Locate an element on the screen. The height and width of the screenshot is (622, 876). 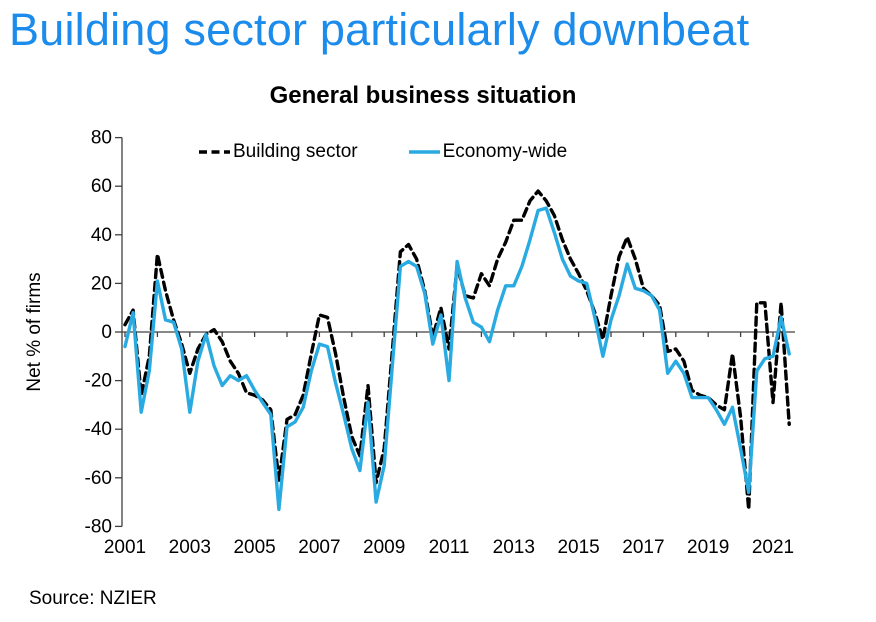
legend-item-economy-wide: Economy-wide is located at coordinates (510, 152).